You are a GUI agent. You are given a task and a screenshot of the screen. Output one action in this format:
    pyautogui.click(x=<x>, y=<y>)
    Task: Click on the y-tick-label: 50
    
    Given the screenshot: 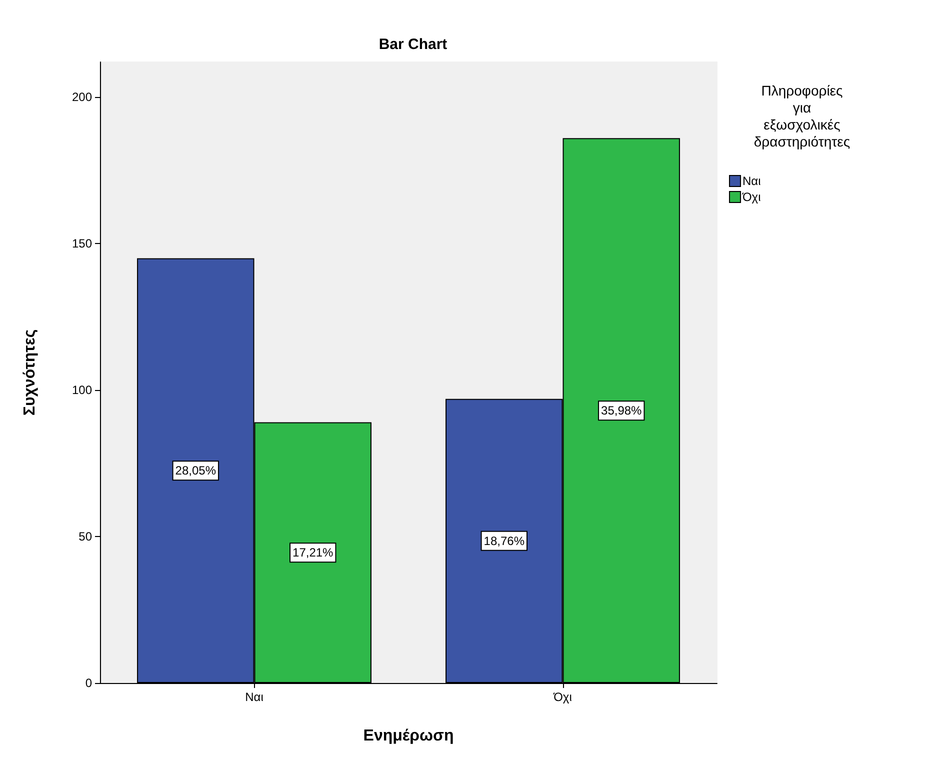 What is the action you would take?
    pyautogui.click(x=85, y=537)
    